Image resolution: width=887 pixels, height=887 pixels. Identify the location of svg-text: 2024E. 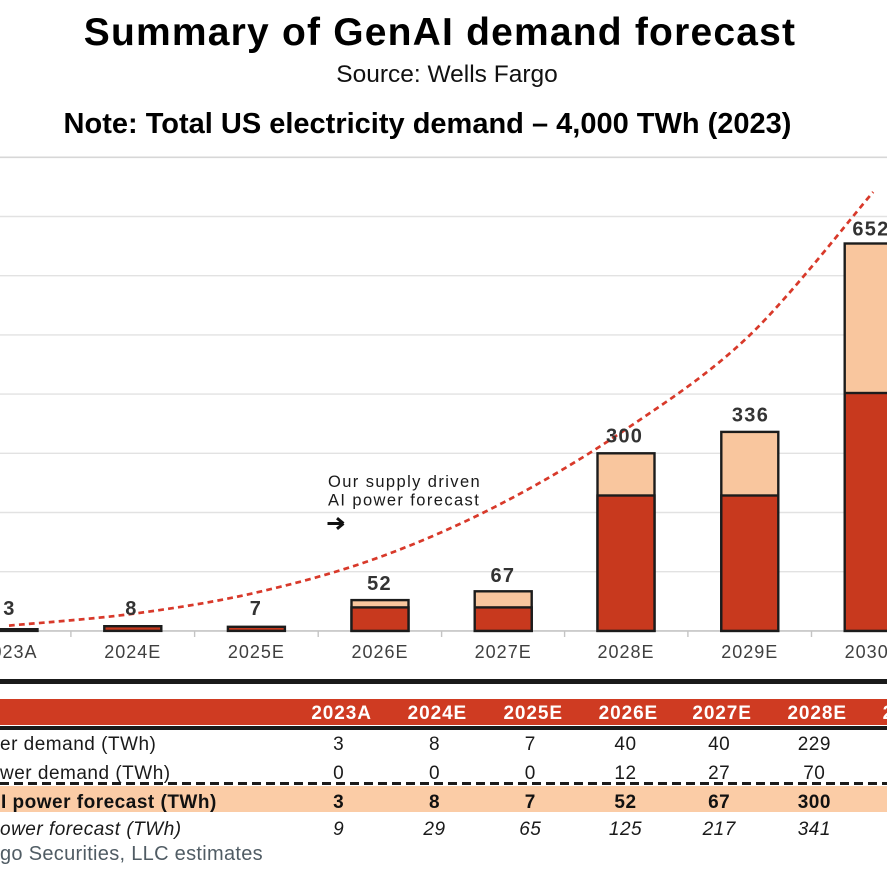
(132, 652).